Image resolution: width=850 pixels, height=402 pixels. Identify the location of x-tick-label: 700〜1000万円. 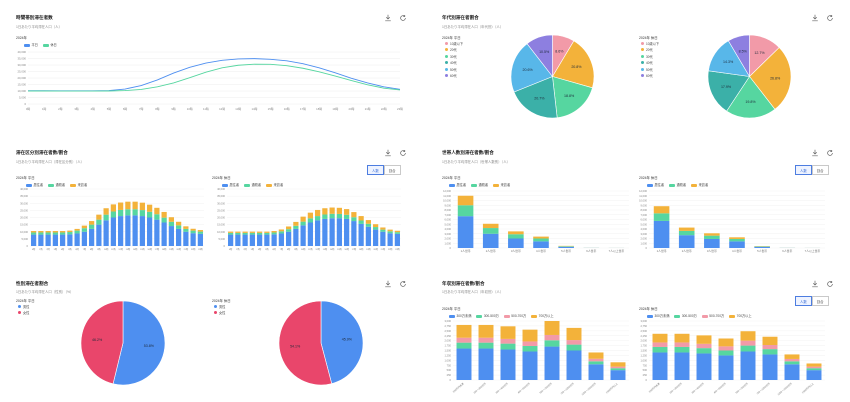
(567, 388).